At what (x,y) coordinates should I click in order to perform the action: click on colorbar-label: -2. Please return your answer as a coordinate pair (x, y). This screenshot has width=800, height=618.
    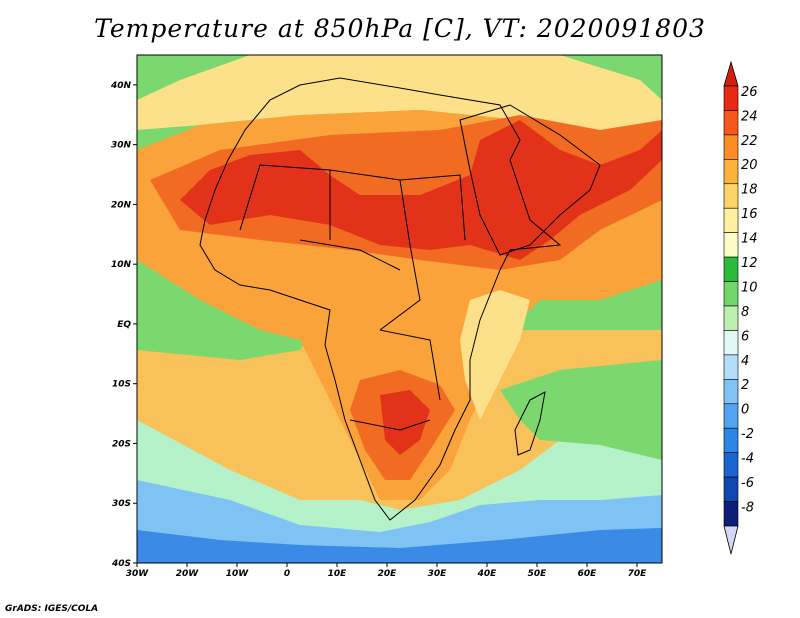
    Looking at the image, I should click on (747, 434).